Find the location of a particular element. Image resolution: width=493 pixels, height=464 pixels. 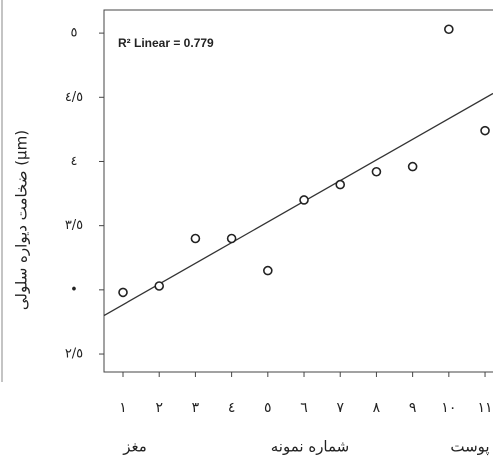

y-tick-label: ٤ is located at coordinates (74, 161).